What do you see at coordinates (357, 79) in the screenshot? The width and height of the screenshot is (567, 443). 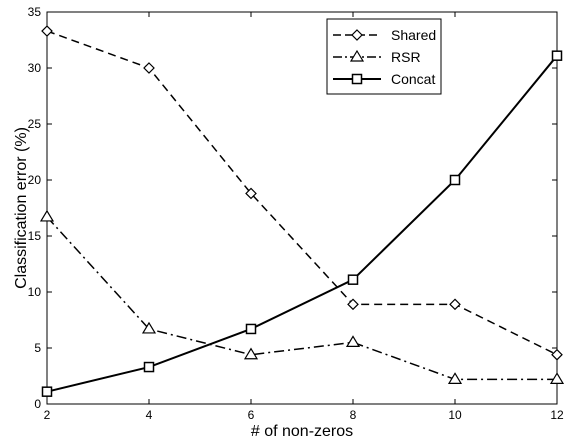 I see `legend-marker-concat` at bounding box center [357, 79].